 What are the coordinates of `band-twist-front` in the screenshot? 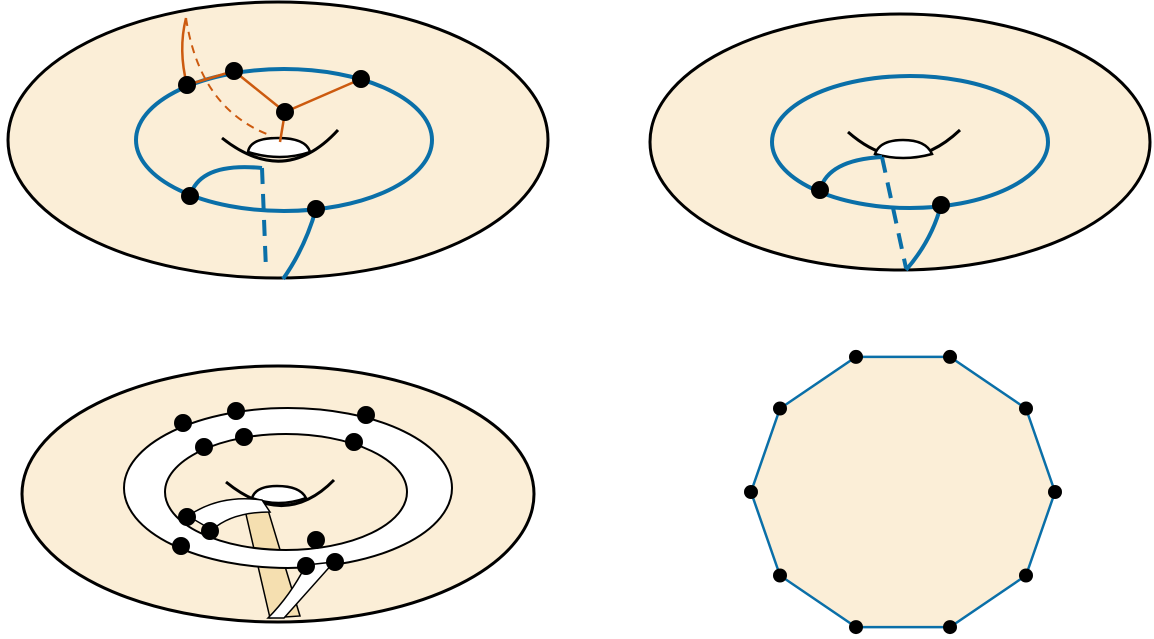 It's located at (301, 590).